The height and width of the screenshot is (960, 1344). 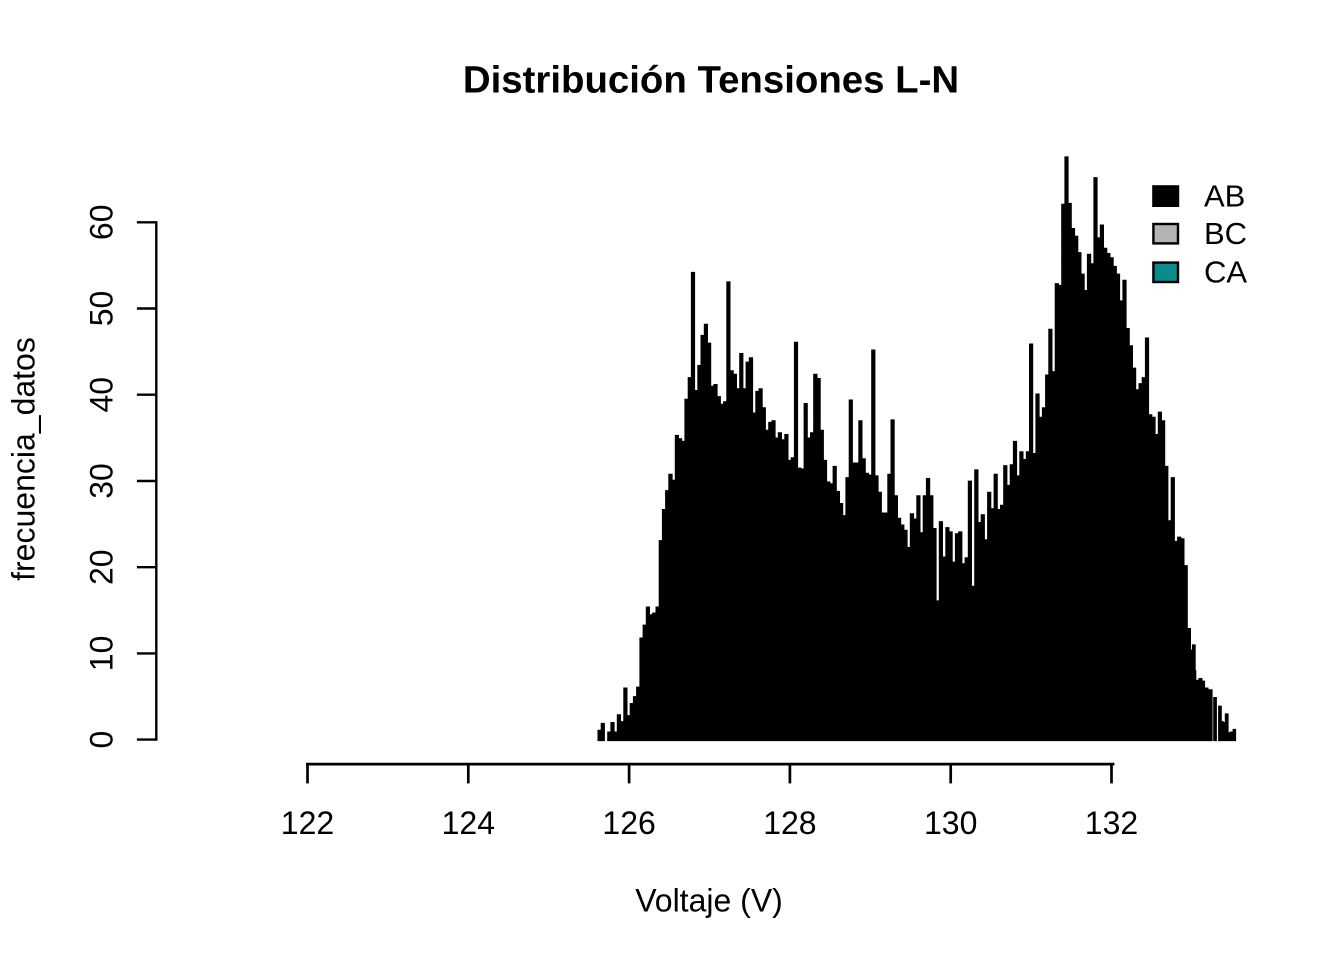 What do you see at coordinates (711, 80) in the screenshot?
I see `svg-text: Distribución Tensiones L-N` at bounding box center [711, 80].